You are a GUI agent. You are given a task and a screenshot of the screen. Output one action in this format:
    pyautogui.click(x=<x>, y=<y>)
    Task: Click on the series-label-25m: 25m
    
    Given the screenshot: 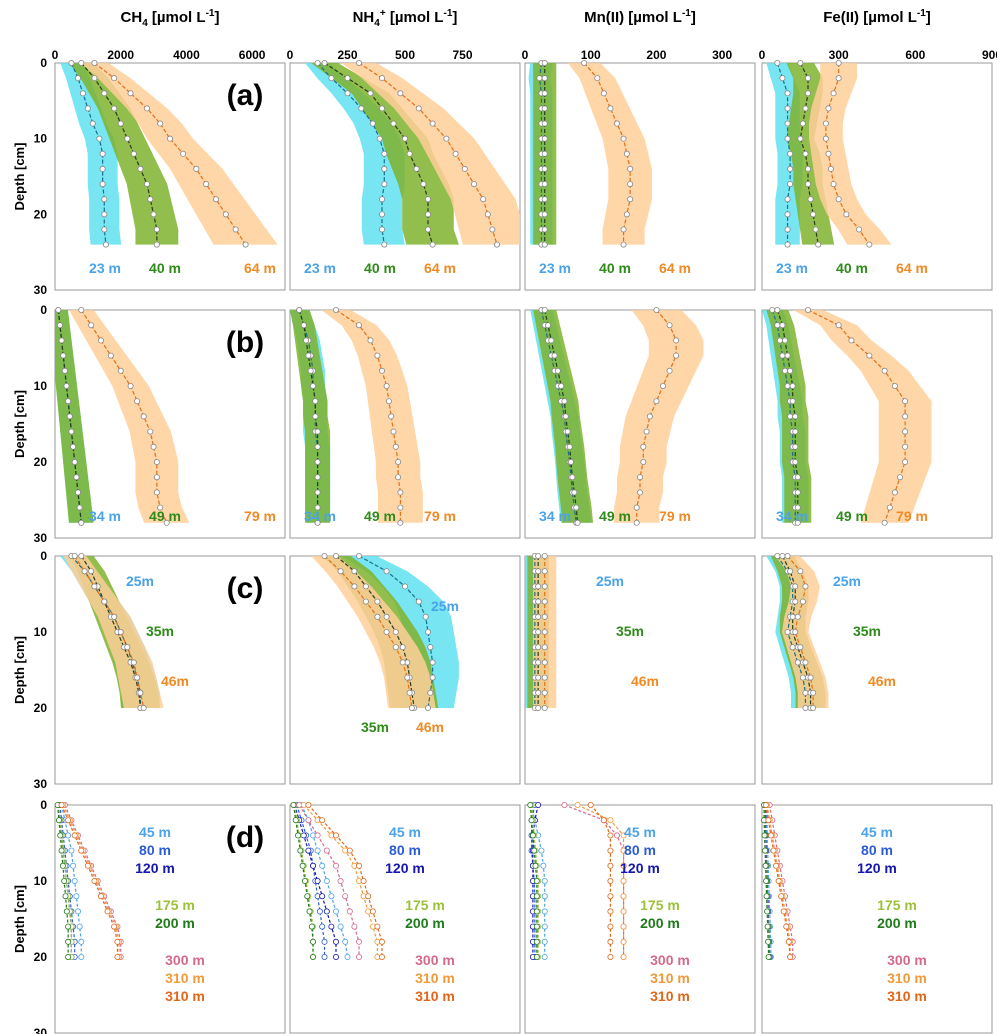 What is the action you would take?
    pyautogui.click(x=610, y=581)
    